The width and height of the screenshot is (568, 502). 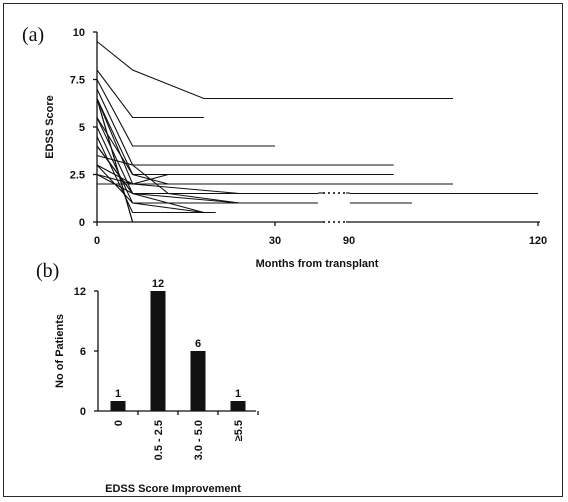 I want to click on bar-value-label: 6, so click(x=198, y=344).